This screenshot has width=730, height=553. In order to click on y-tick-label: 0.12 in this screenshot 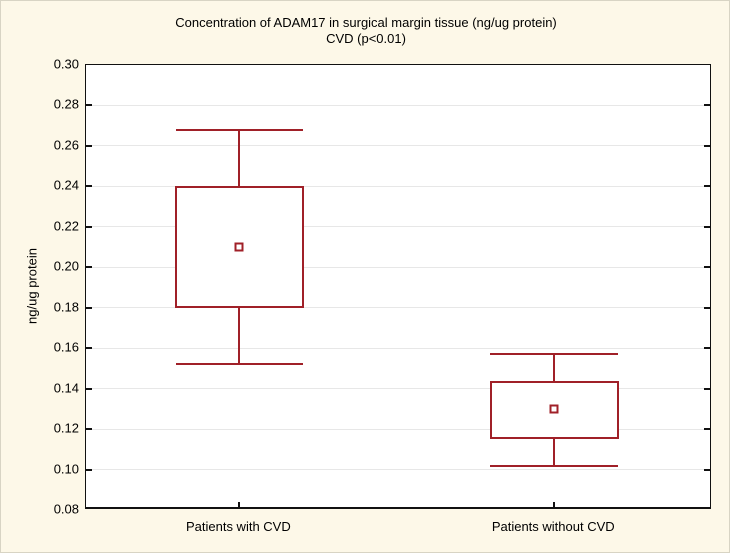, I will do `click(66, 428)`.